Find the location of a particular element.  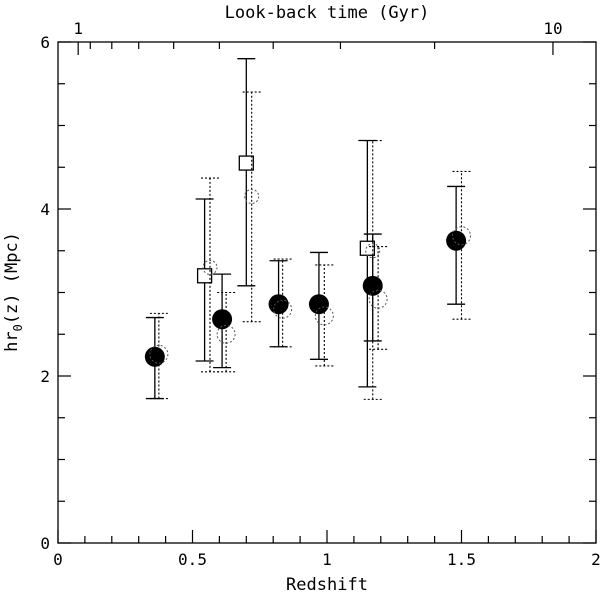

y-tick-label: 0 is located at coordinates (45, 543).